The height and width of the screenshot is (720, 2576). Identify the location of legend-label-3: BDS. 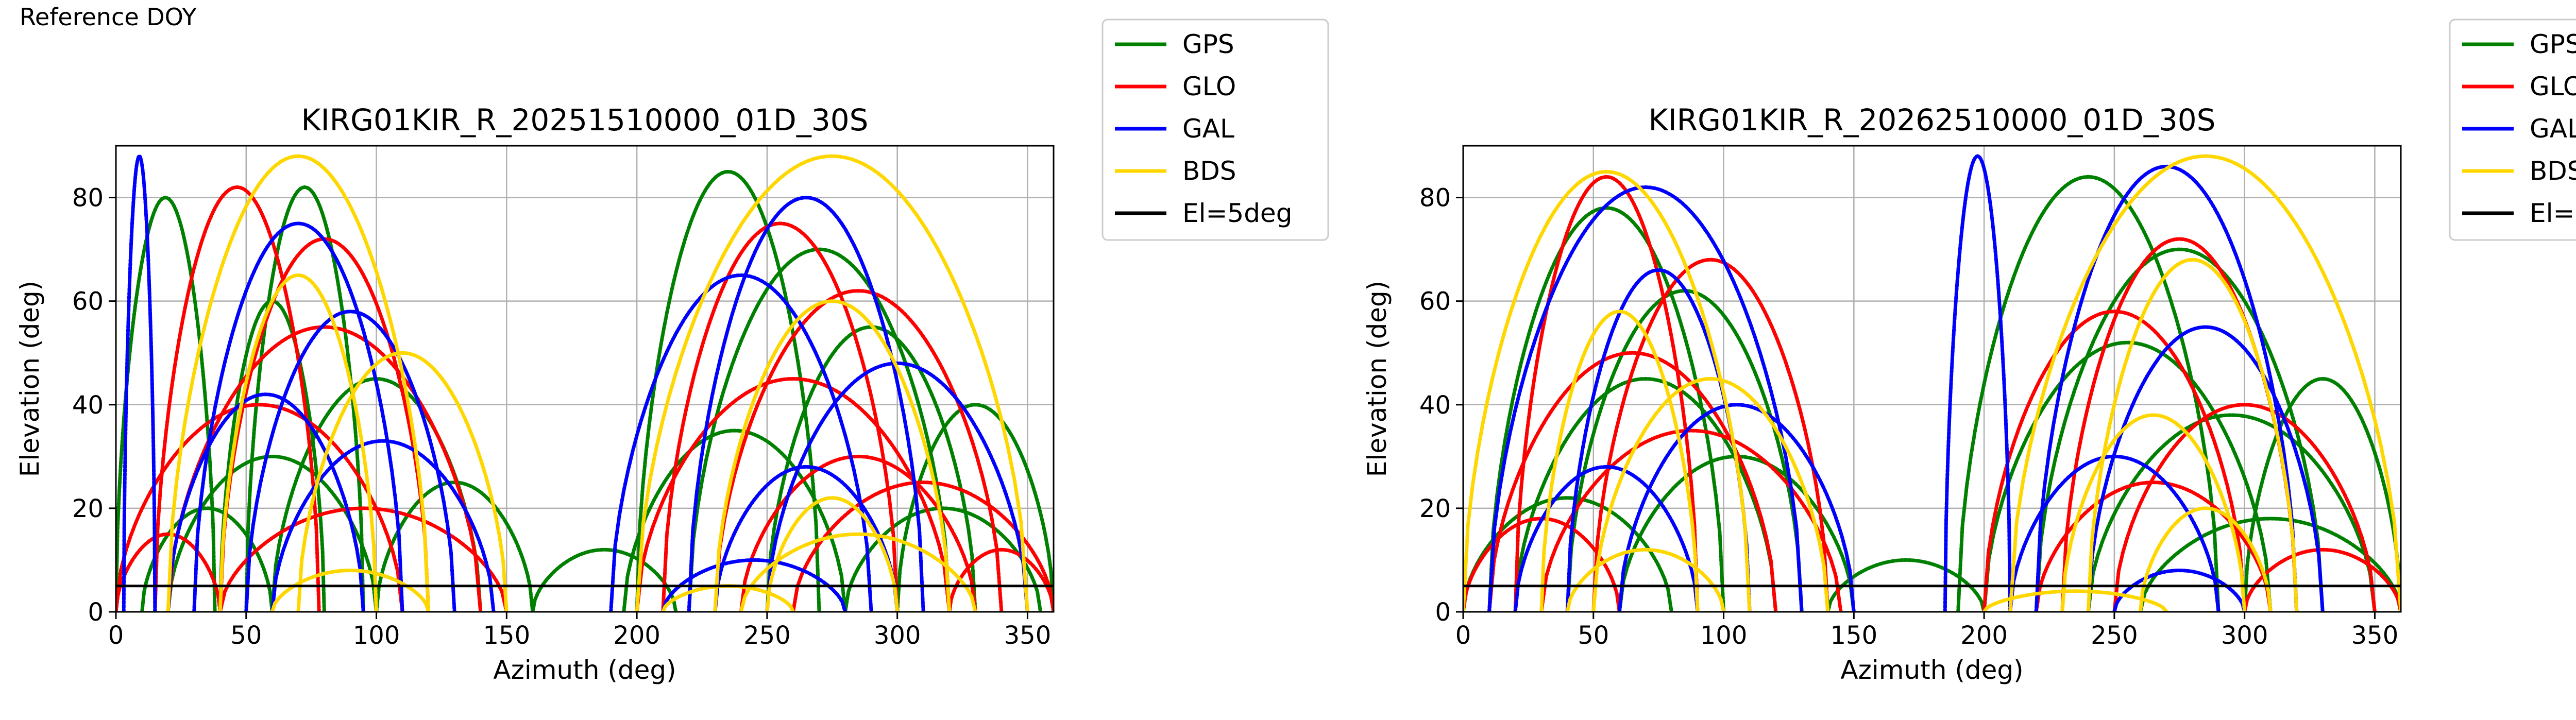
(2553, 171).